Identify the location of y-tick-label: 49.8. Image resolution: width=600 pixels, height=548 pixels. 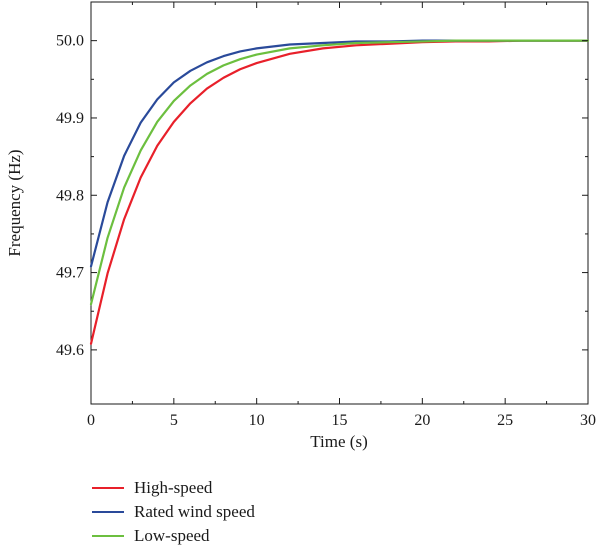
(70, 195).